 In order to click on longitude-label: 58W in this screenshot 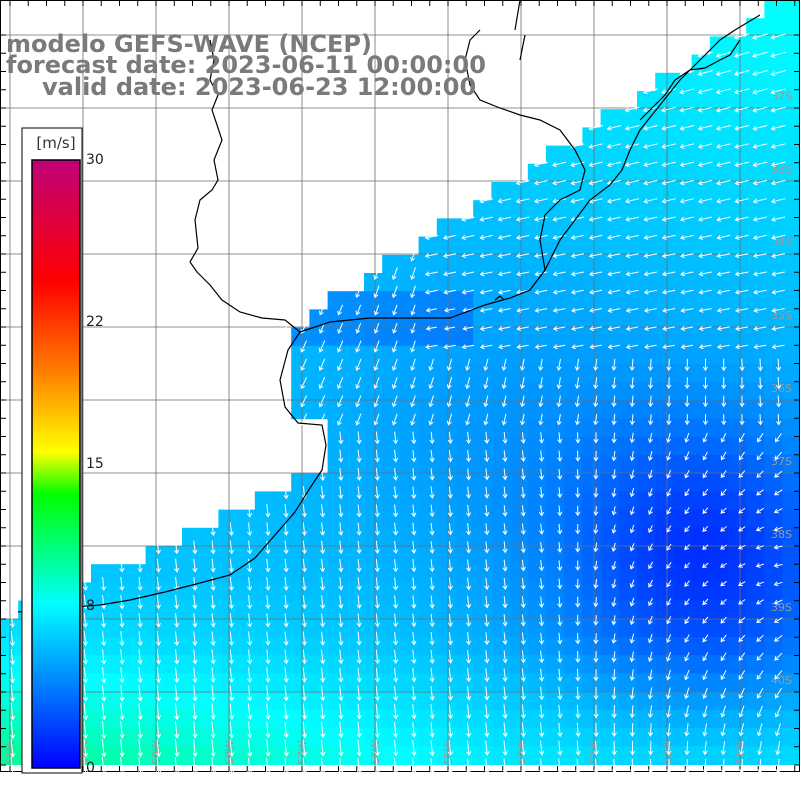, I will do `click(229, 752)`.